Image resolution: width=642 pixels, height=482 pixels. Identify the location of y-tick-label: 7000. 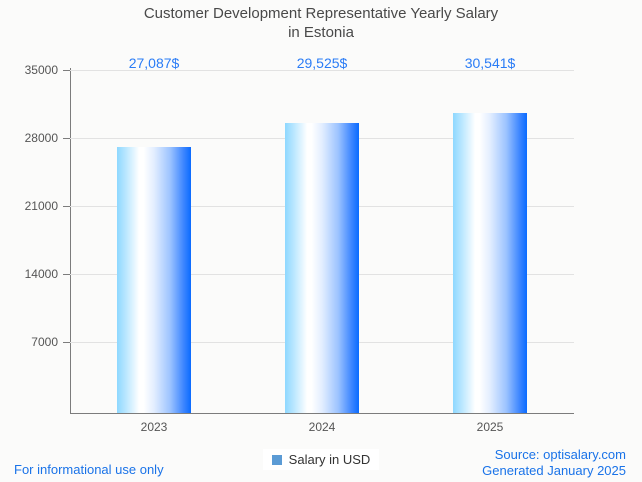
(44, 342).